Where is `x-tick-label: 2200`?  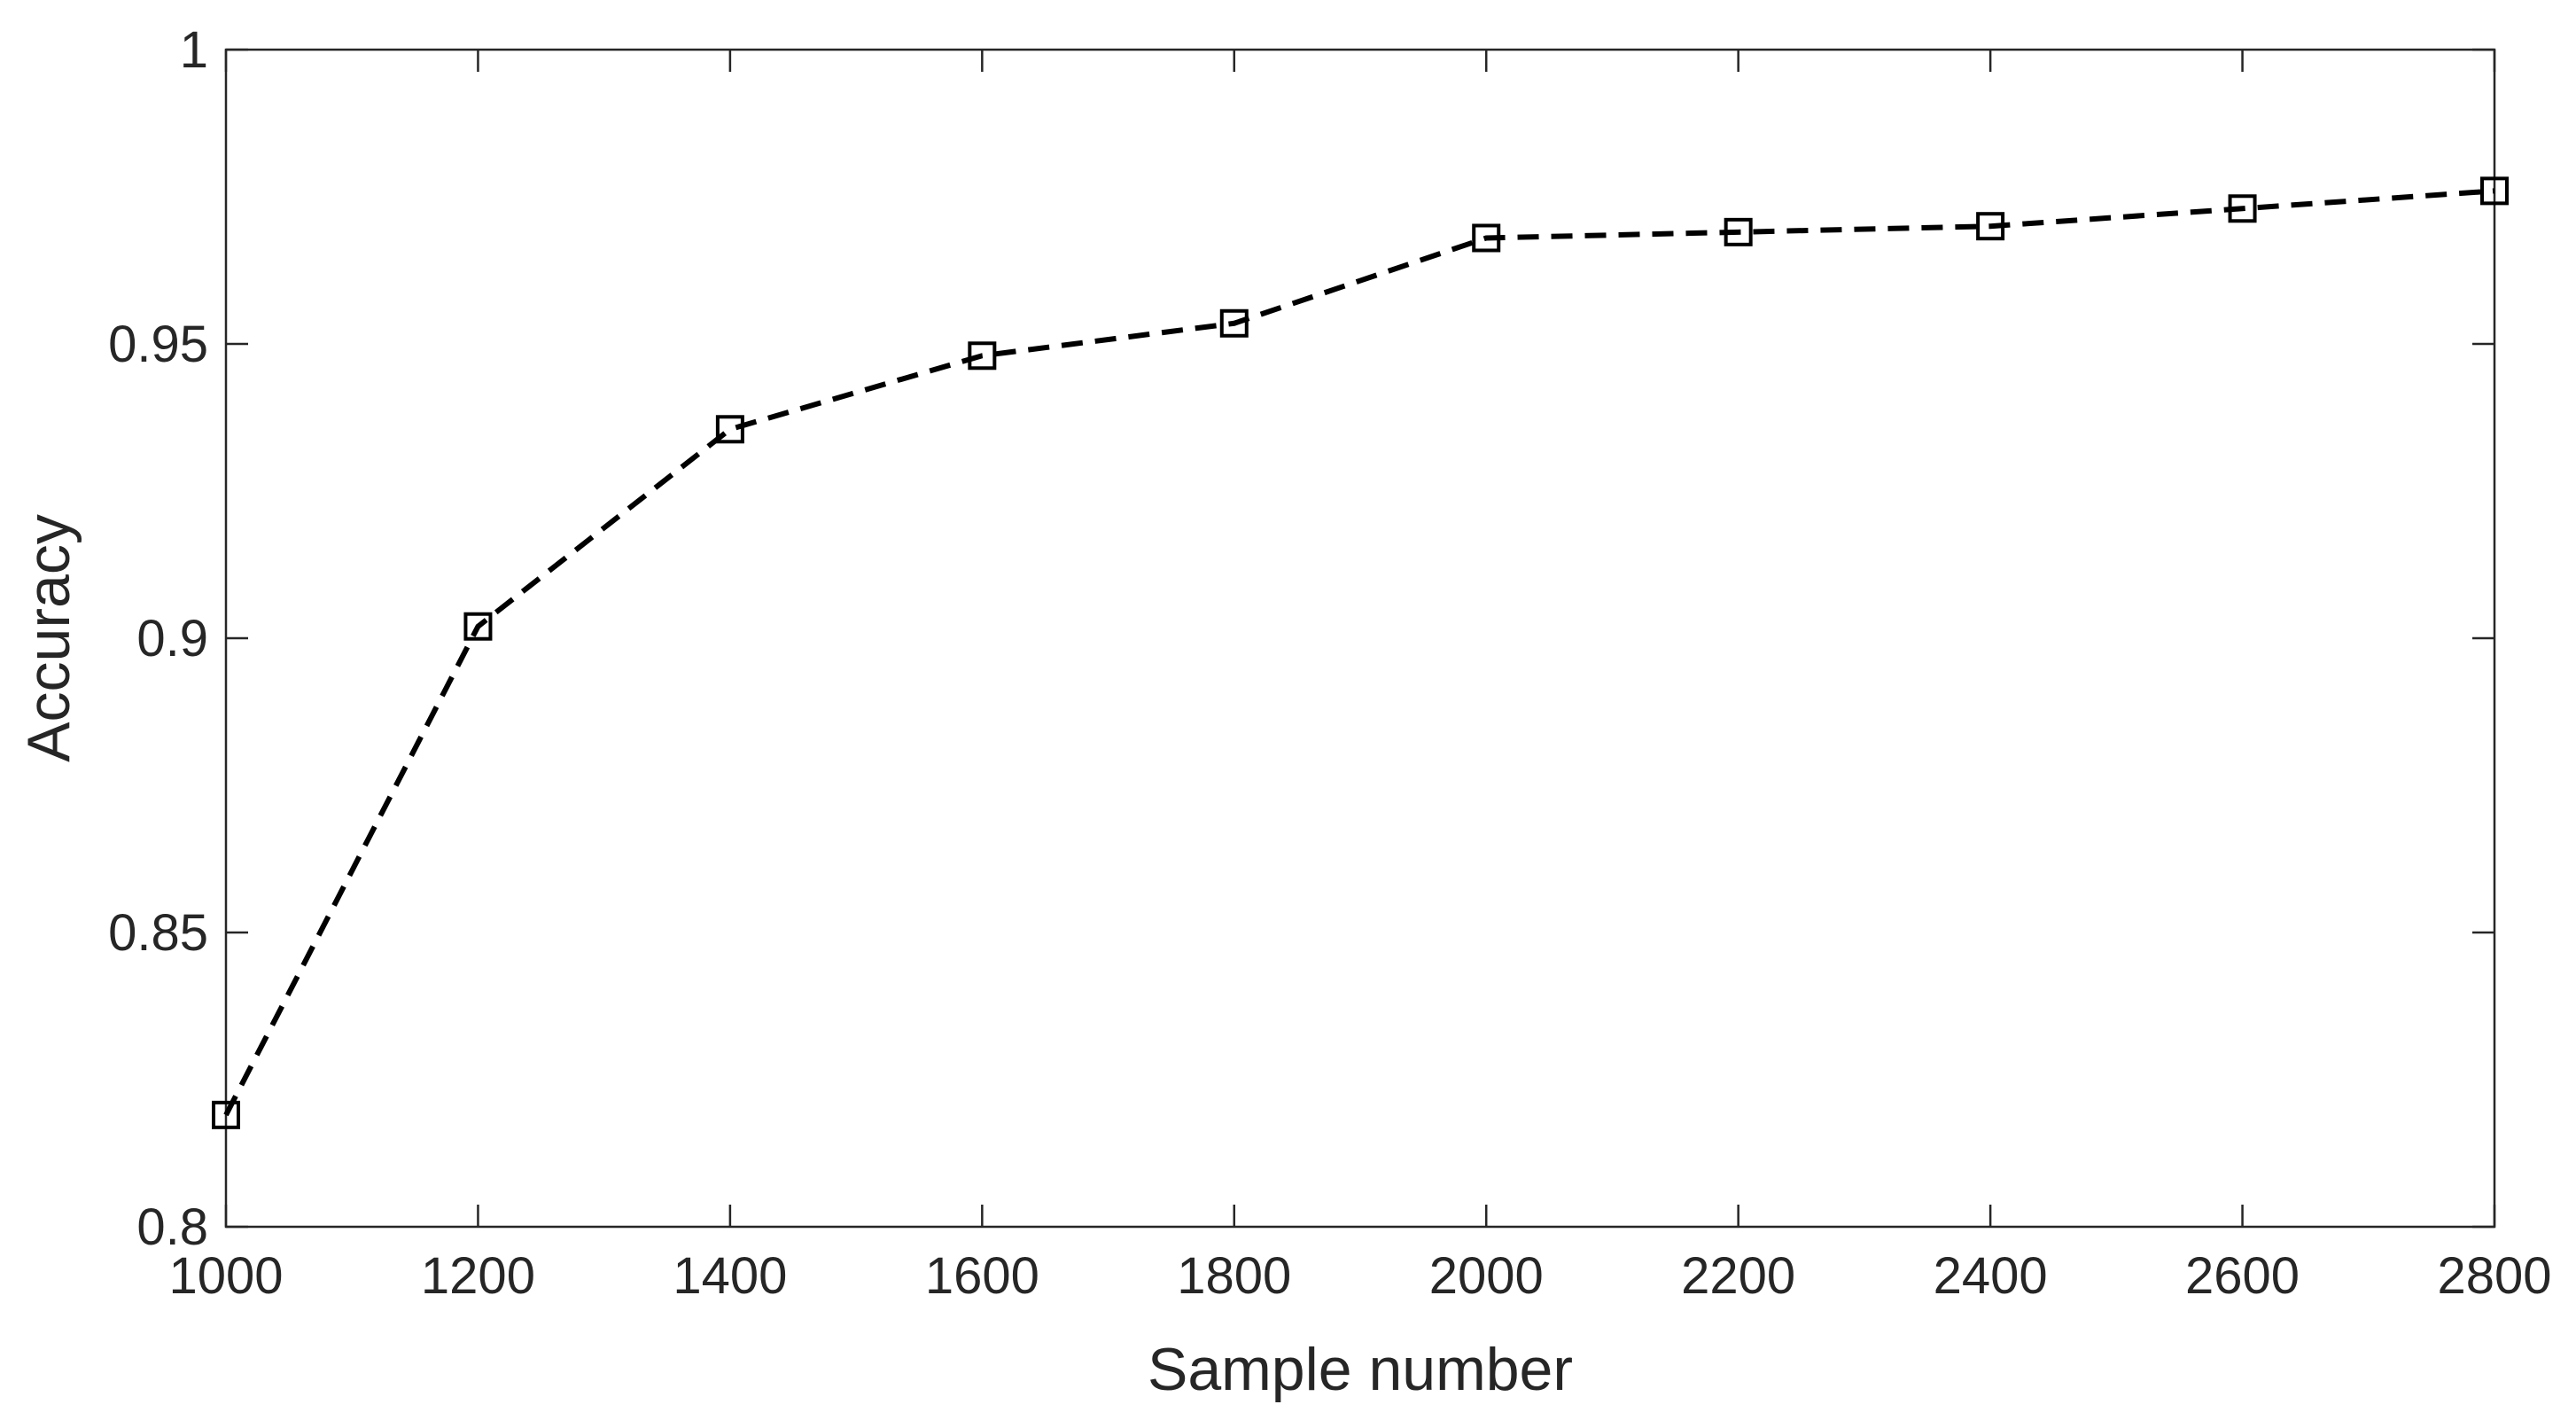 x-tick-label: 2200 is located at coordinates (1738, 1276).